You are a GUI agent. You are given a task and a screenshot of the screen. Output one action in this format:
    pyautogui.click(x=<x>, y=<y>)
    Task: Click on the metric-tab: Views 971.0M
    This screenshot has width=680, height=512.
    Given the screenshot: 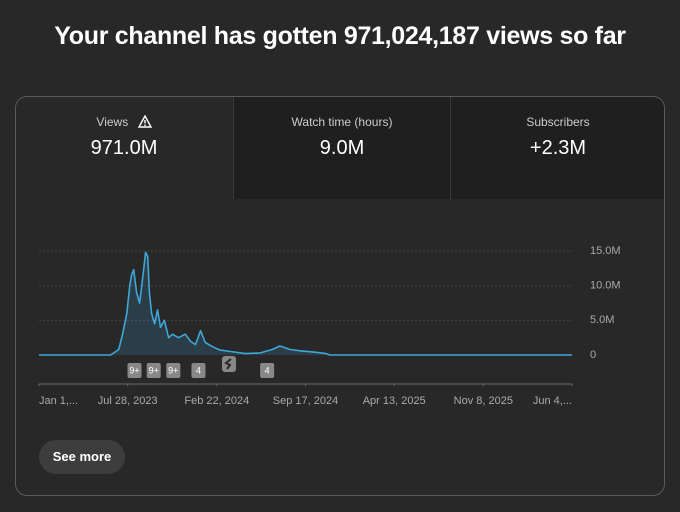 What is the action you would take?
    pyautogui.click(x=124, y=148)
    